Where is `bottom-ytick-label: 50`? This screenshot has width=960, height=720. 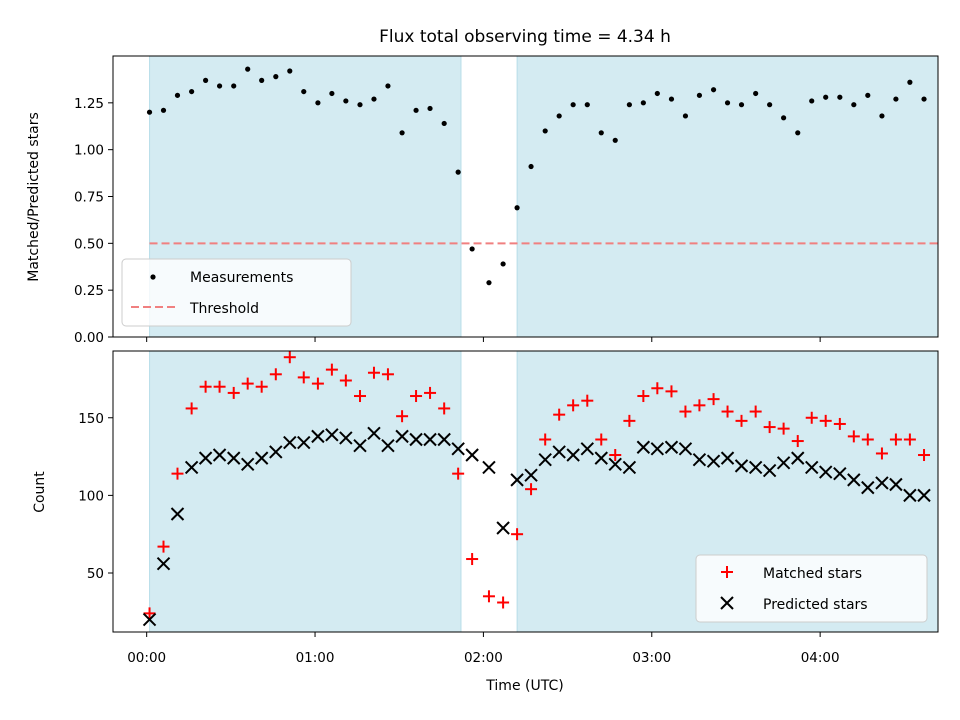
bottom-ytick-label: 50 is located at coordinates (95, 574).